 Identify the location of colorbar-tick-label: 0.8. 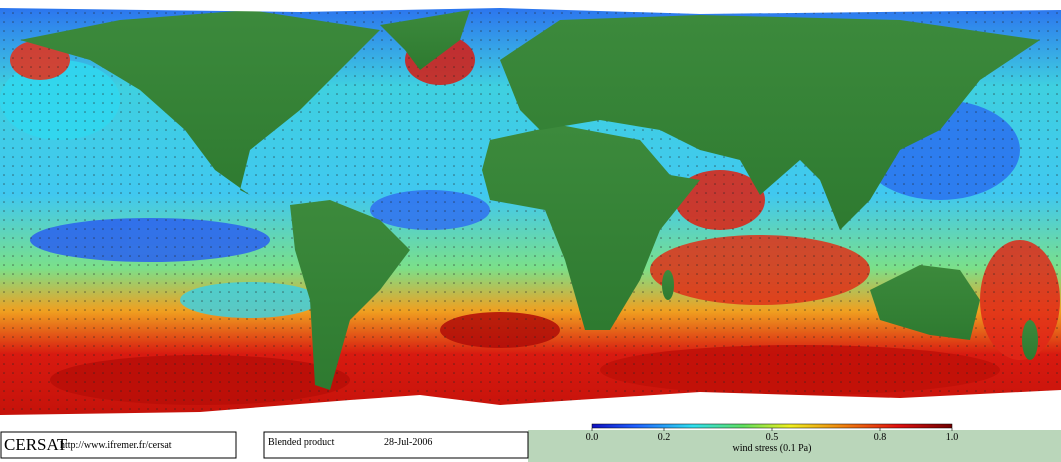
(880, 437).